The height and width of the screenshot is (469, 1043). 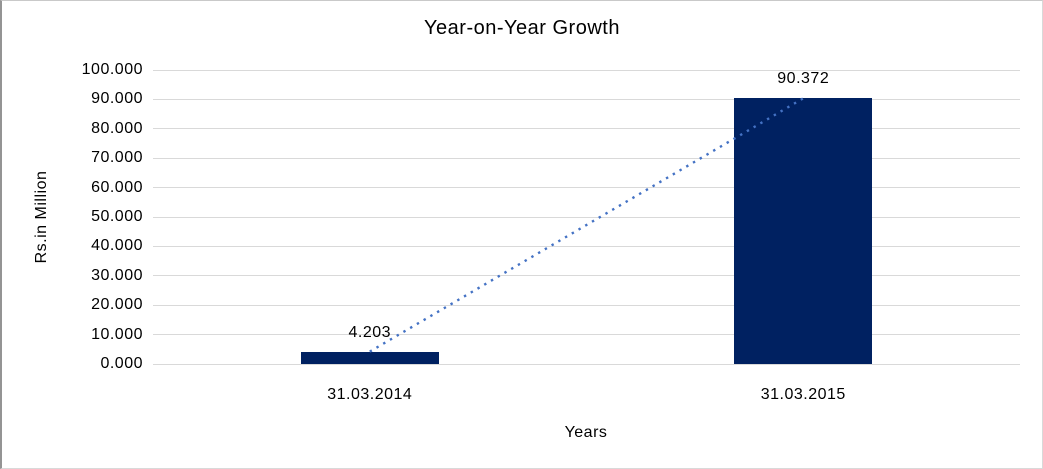 What do you see at coordinates (369, 357) in the screenshot?
I see `bar-31.03.2014` at bounding box center [369, 357].